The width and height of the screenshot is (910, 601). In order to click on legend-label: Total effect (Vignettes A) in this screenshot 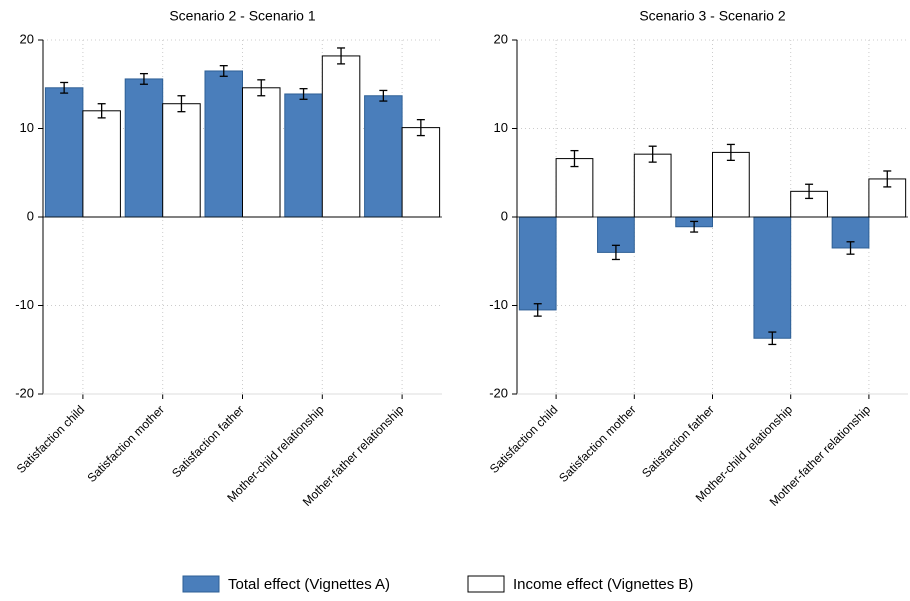, I will do `click(309, 584)`.